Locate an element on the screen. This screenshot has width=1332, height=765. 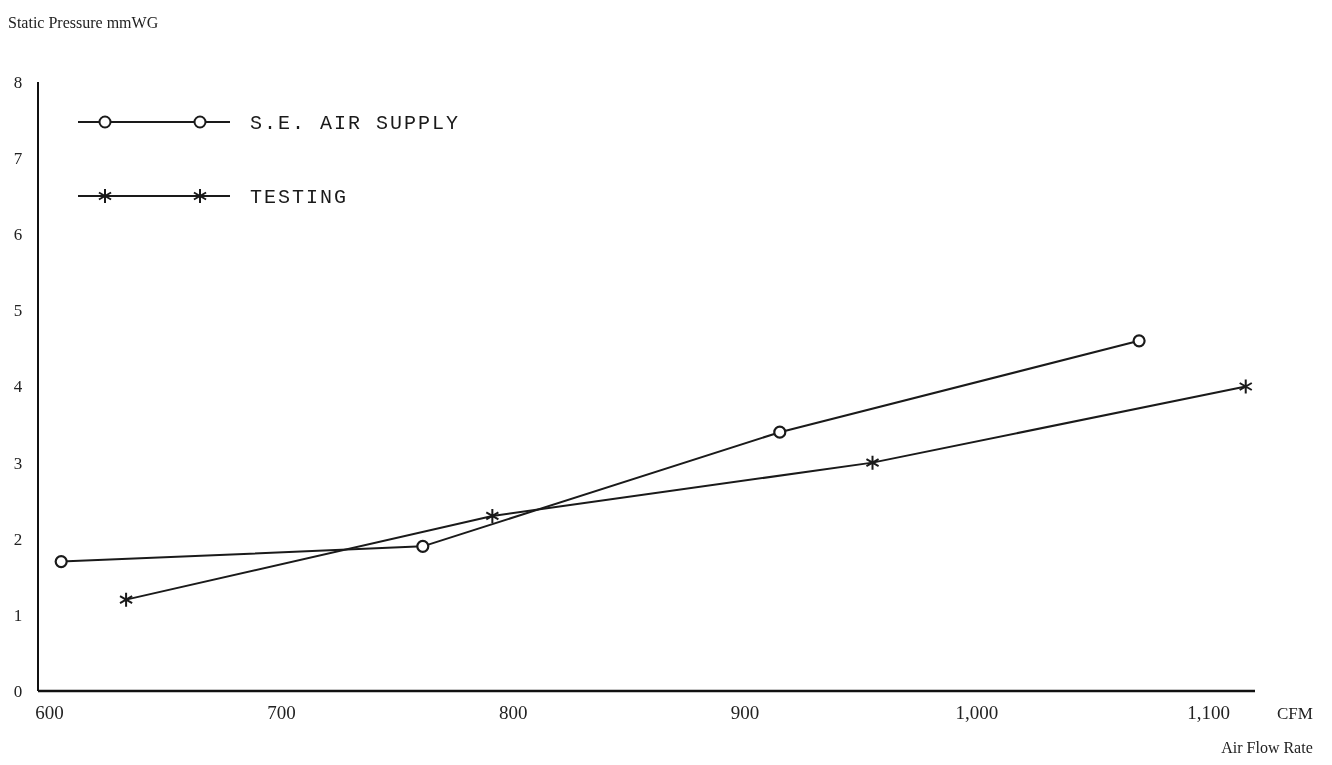
x-axis-title: Air Flow Rate is located at coordinates (1267, 747).